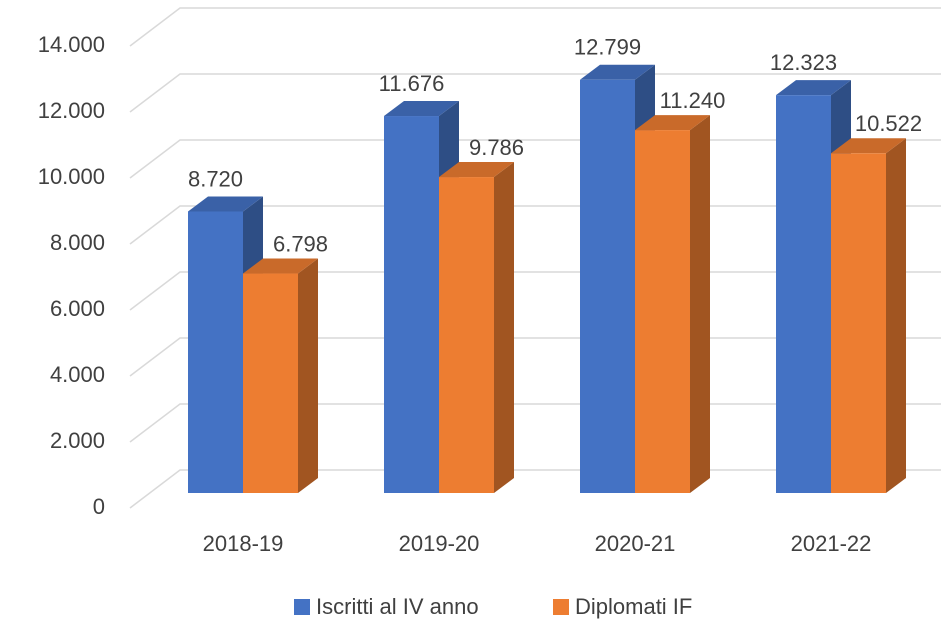  Describe the element at coordinates (693, 100) in the screenshot. I see `value-label: 11.240` at that location.